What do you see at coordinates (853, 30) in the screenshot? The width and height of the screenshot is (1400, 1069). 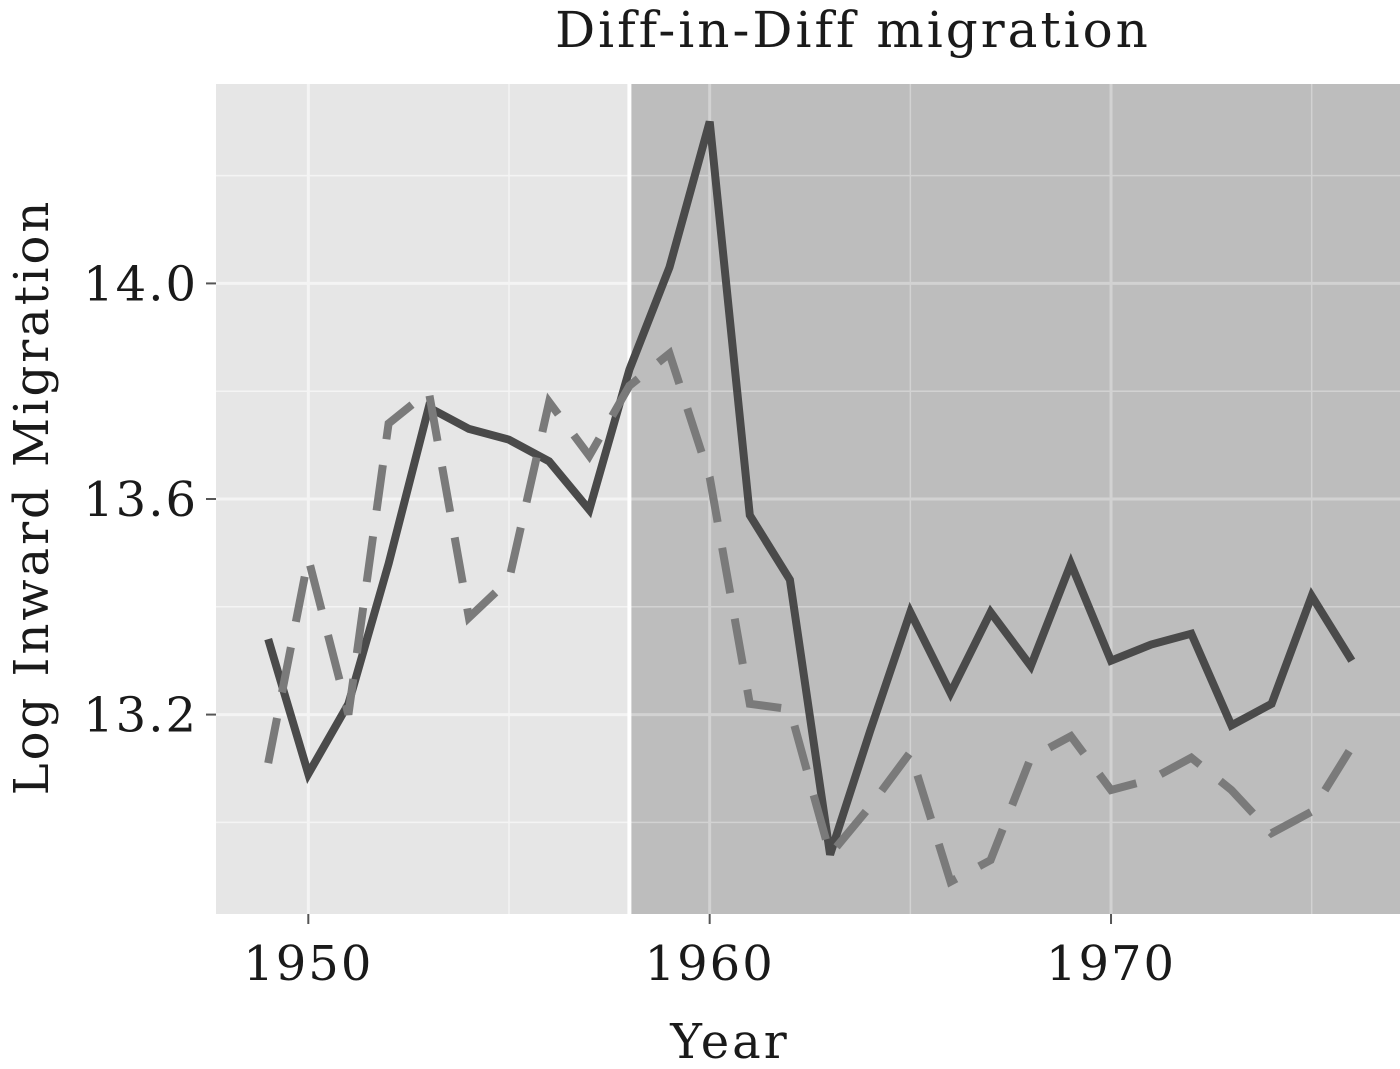 I see `chart-title: Diff-in-Diff migration` at bounding box center [853, 30].